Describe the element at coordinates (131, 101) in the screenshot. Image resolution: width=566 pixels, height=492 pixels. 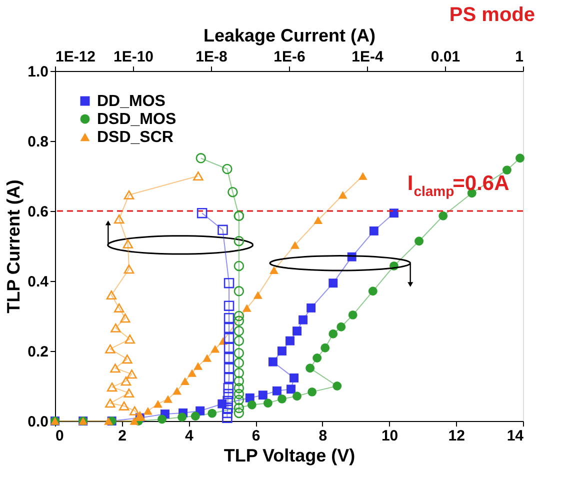
I see `legend-label: DD_MOS` at that location.